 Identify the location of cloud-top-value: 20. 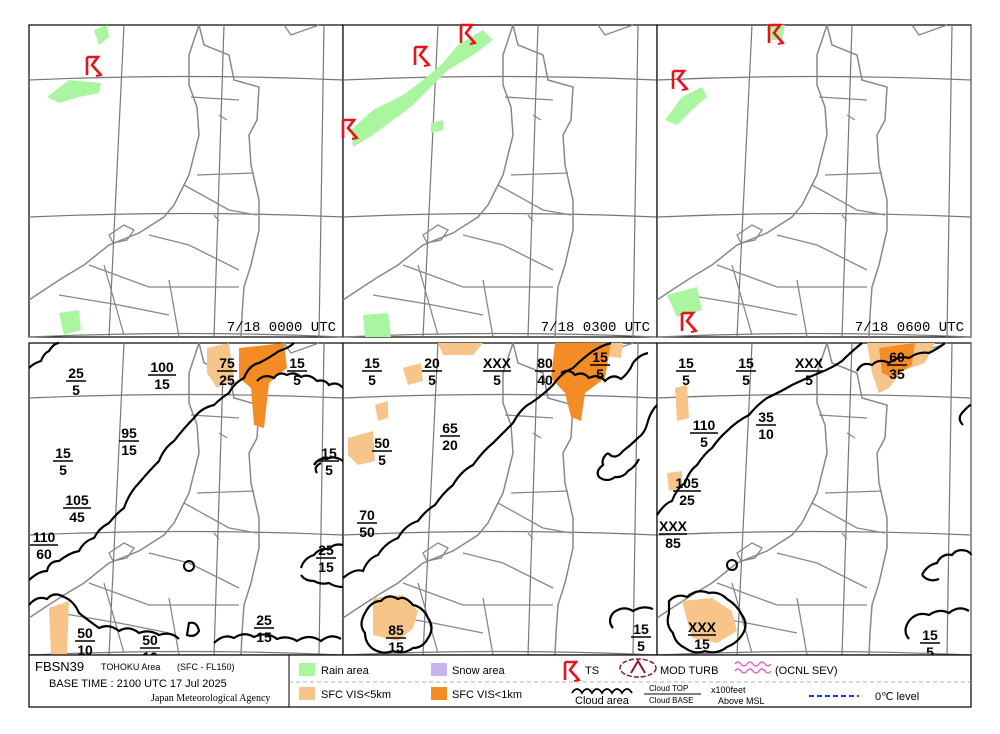
(432, 363).